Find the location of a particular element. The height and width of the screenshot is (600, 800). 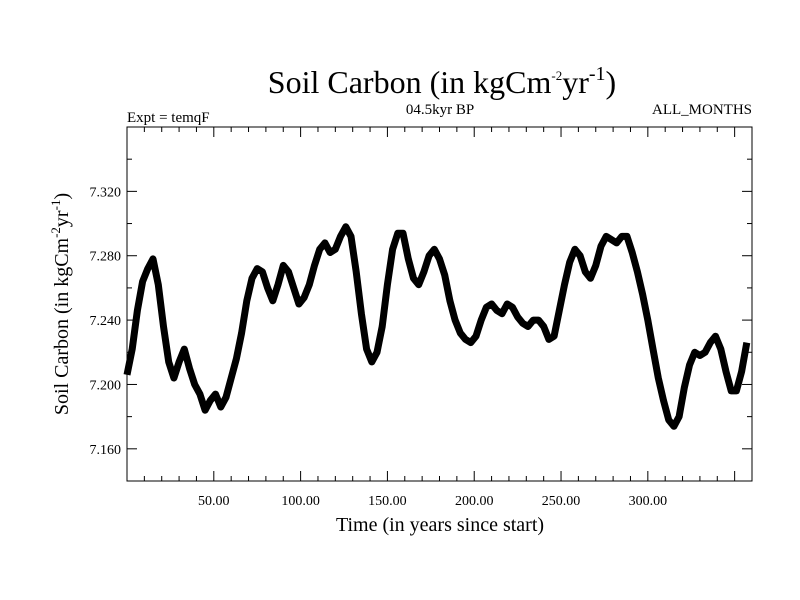

x-tick-label: 150.00 is located at coordinates (387, 501).